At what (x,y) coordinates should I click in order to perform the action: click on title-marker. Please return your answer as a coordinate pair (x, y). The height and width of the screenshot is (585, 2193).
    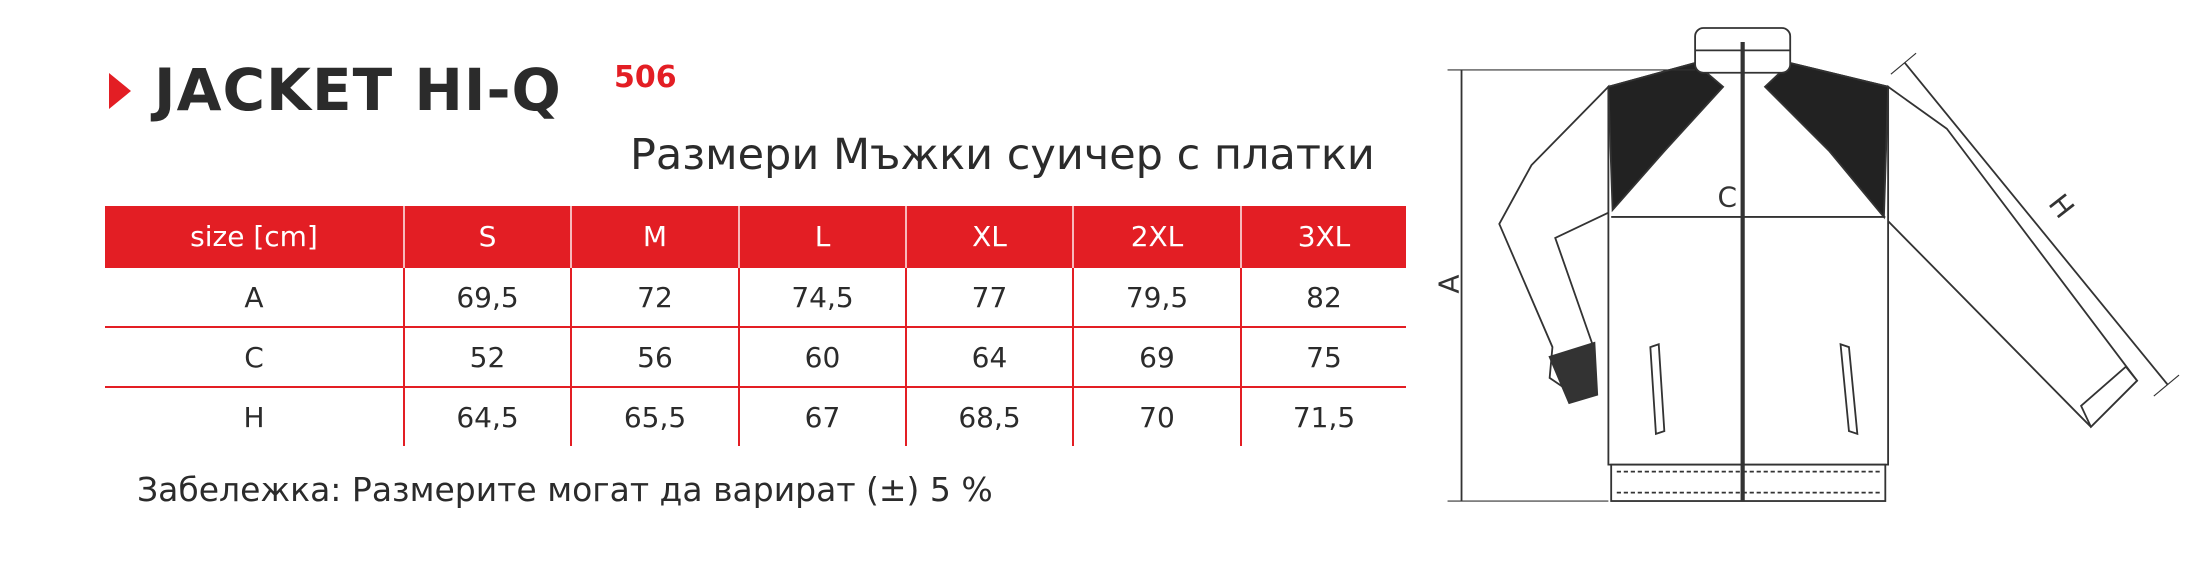
    Looking at the image, I should click on (120, 91).